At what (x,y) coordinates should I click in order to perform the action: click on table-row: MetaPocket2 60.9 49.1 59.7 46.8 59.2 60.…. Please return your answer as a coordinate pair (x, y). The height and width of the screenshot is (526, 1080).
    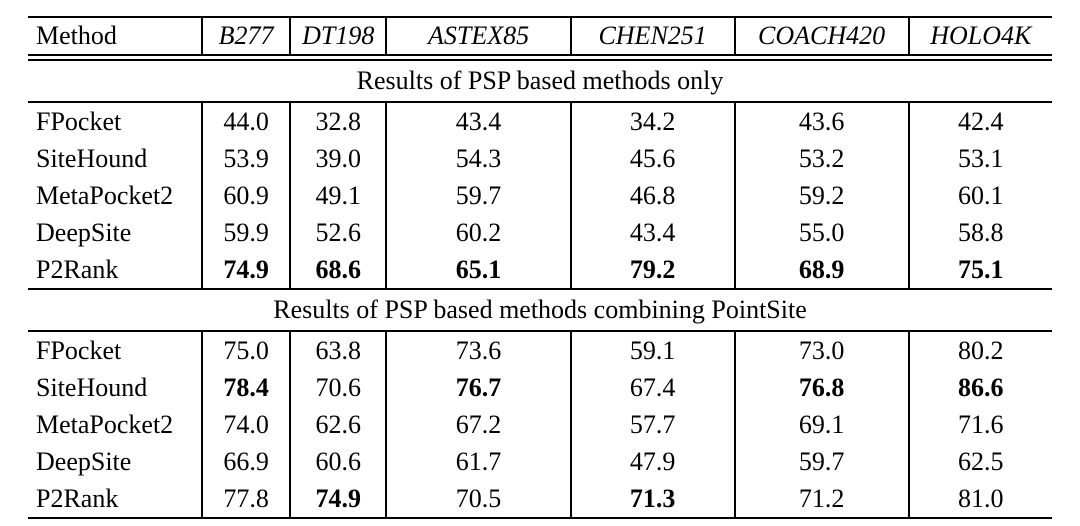
    Looking at the image, I should click on (540, 195).